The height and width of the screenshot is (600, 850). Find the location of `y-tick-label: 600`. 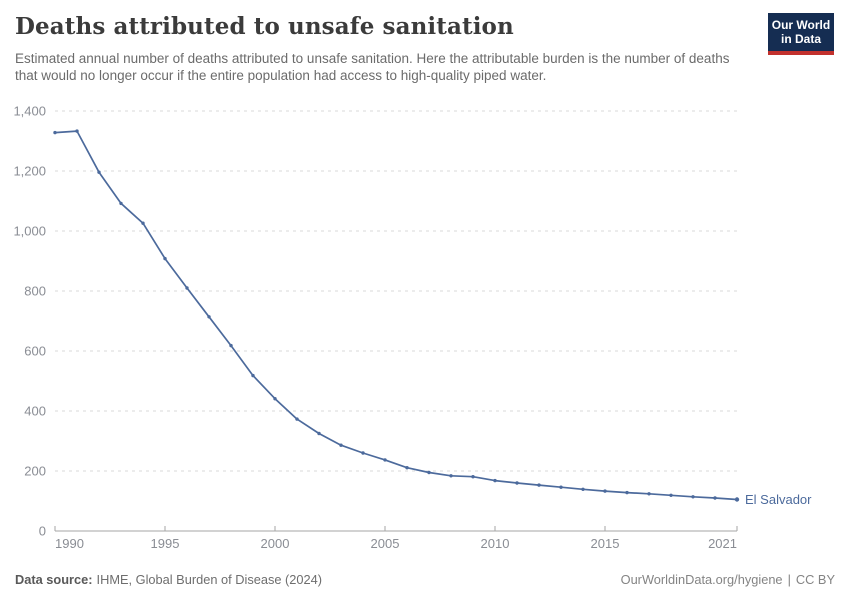

y-tick-label: 600 is located at coordinates (35, 351).